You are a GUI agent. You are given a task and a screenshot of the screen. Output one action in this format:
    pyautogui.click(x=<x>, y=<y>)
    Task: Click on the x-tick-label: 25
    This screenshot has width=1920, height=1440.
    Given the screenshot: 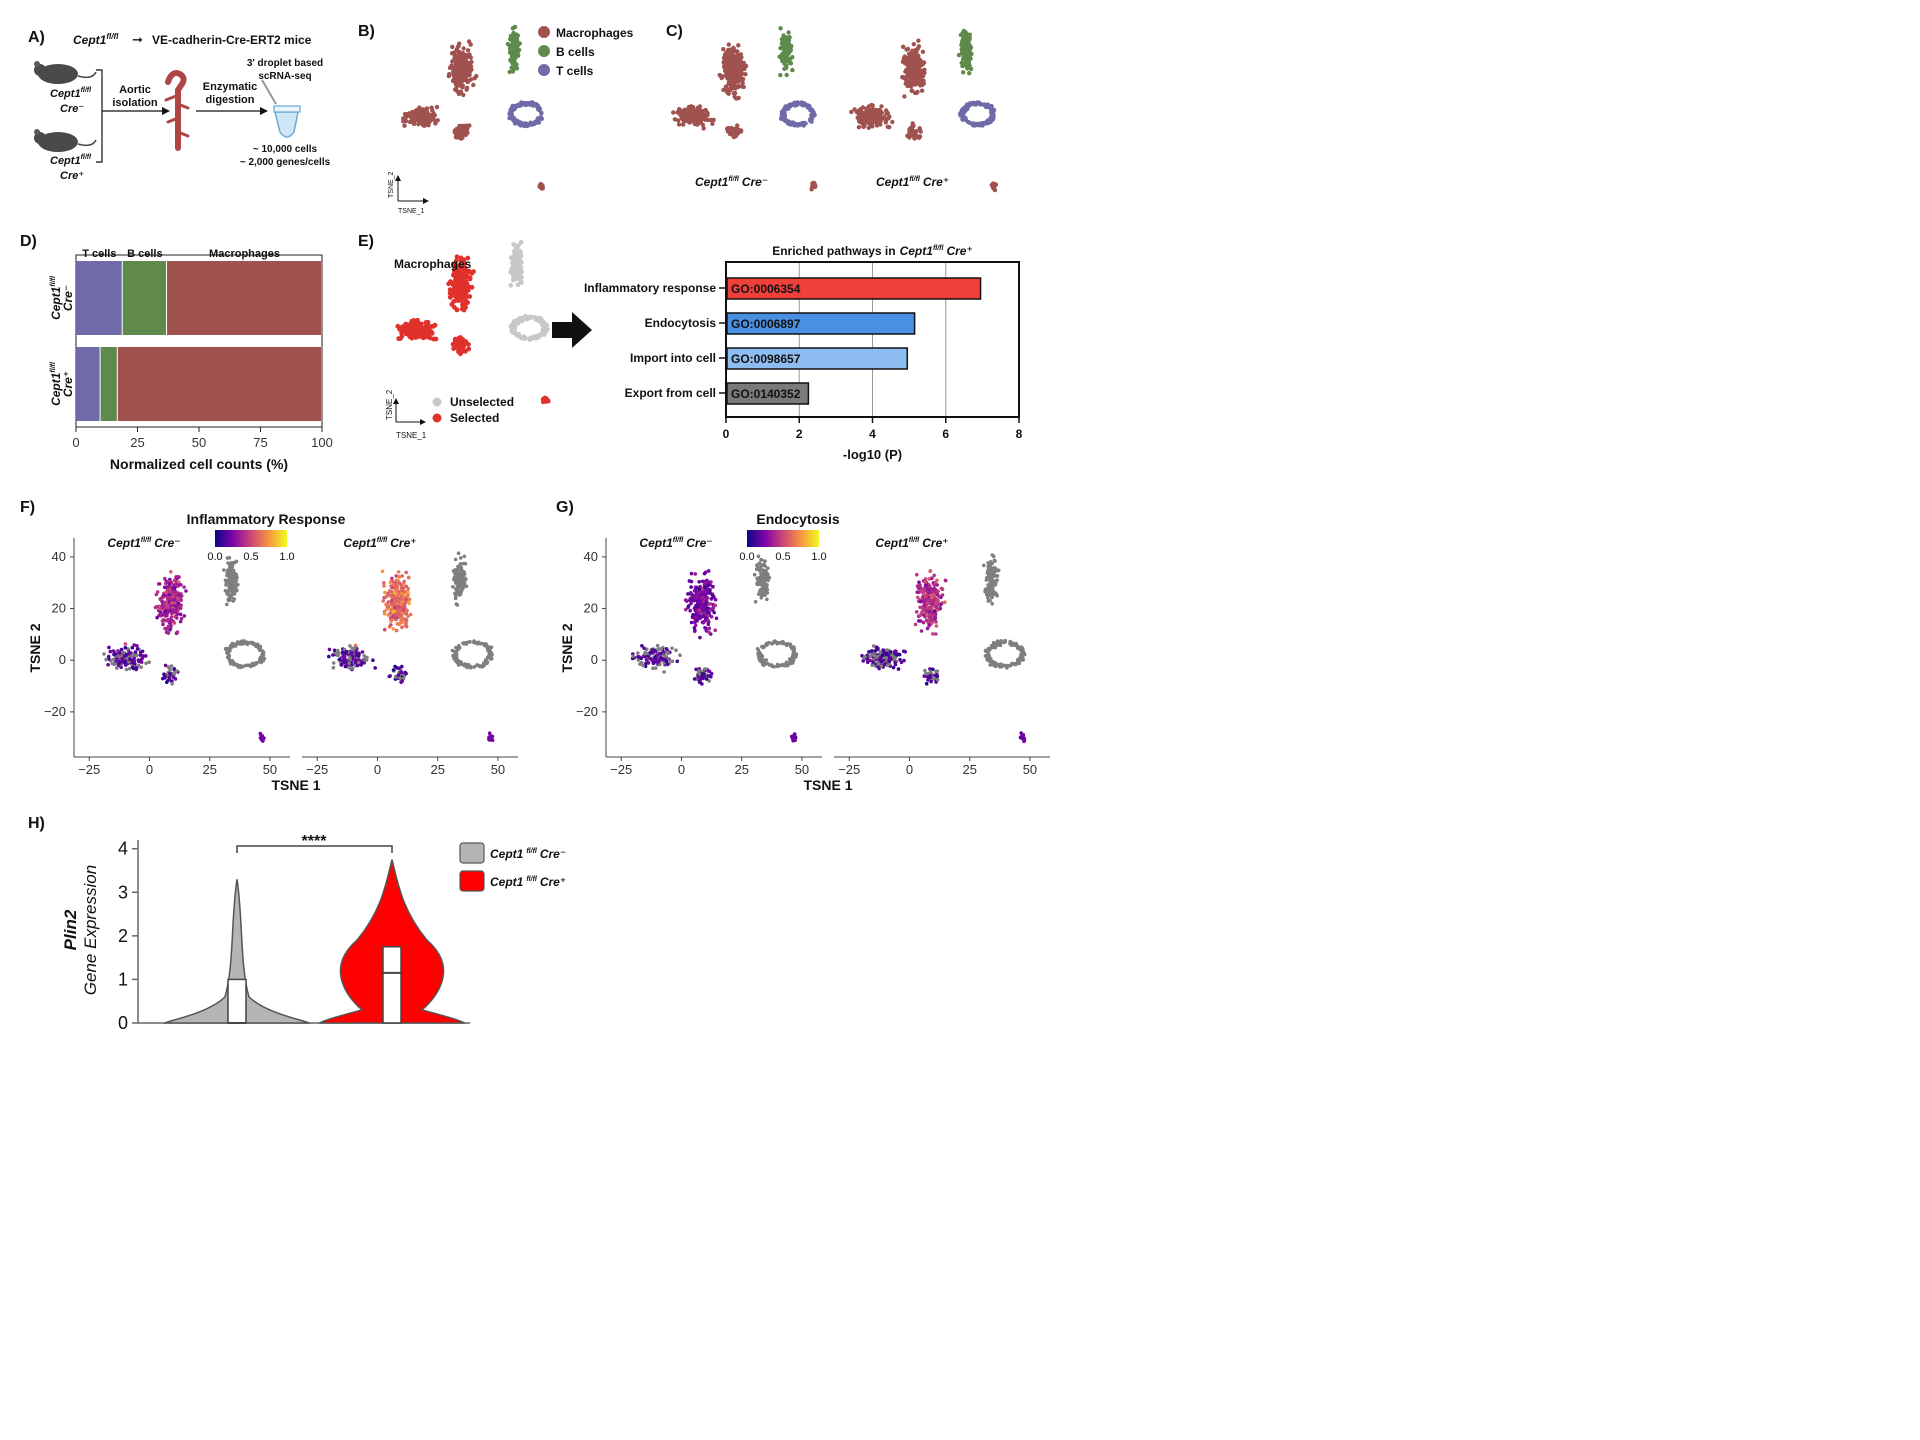 What is the action you would take?
    pyautogui.click(x=209, y=769)
    